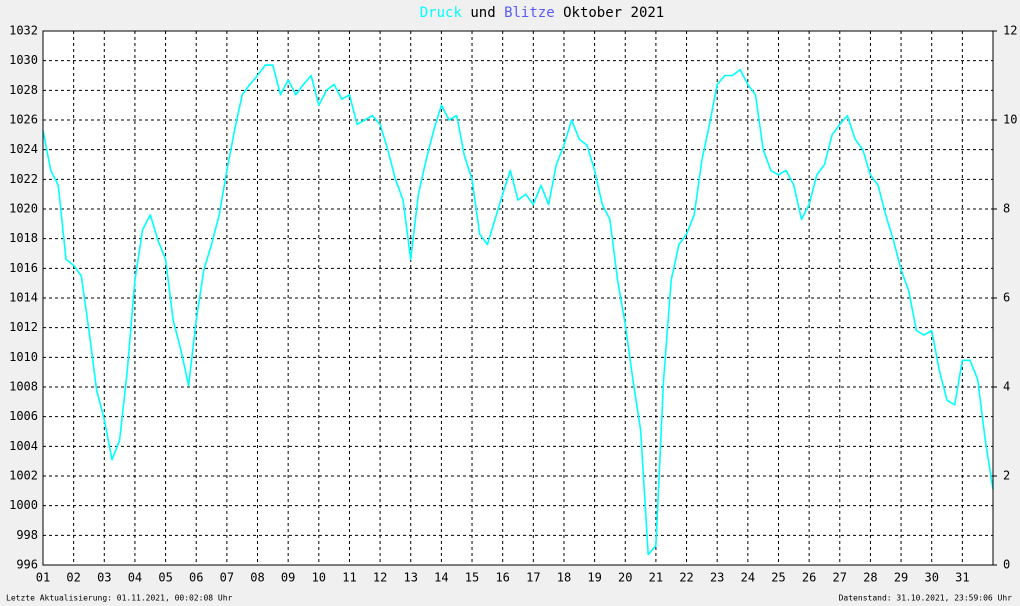 The image size is (1020, 606). Describe the element at coordinates (23, 298) in the screenshot. I see `y-tick-label: 1014` at that location.